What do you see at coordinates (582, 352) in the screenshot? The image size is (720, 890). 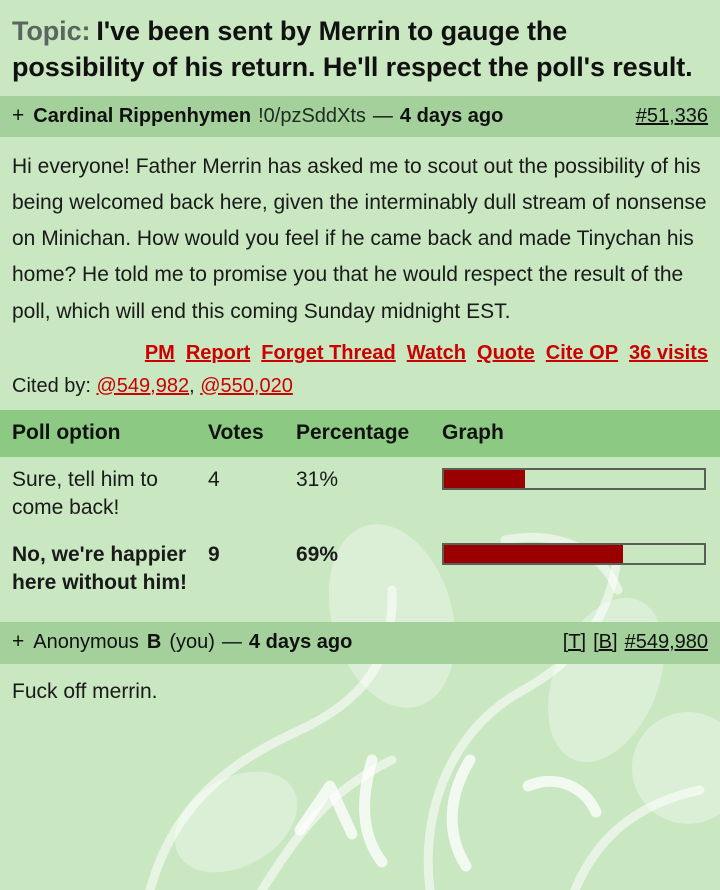 I see `action-cite-op: Cite OP` at bounding box center [582, 352].